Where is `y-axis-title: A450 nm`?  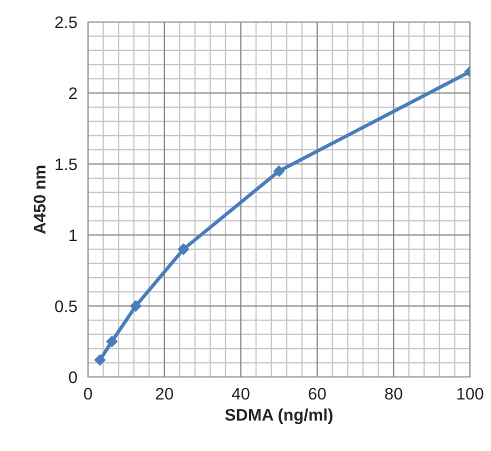 y-axis-title: A450 nm is located at coordinates (40, 200).